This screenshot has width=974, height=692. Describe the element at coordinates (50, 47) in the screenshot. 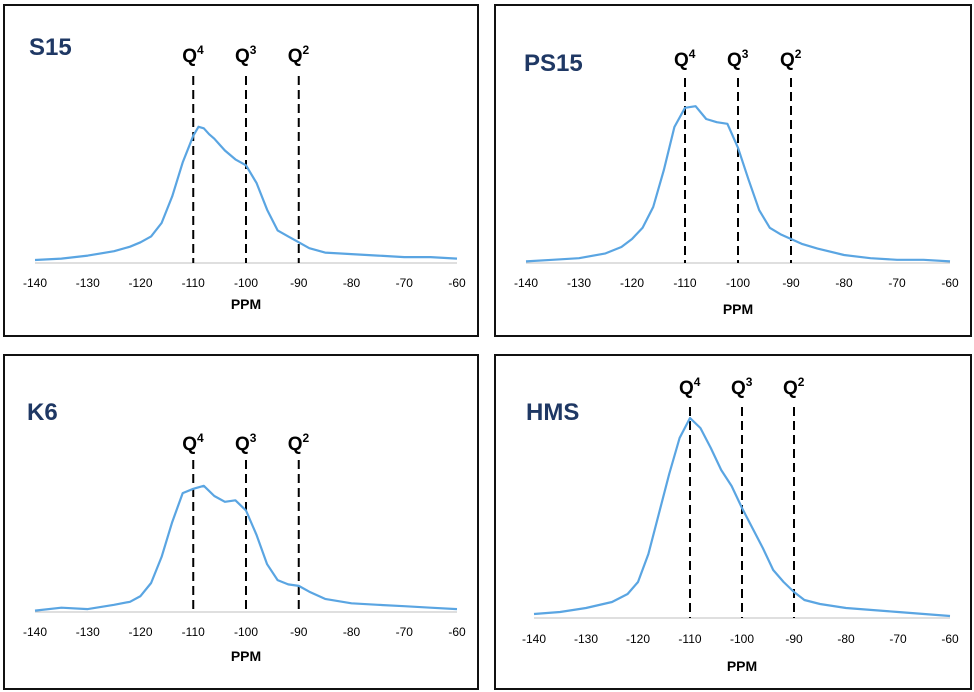

I see `panel-title: S15` at that location.